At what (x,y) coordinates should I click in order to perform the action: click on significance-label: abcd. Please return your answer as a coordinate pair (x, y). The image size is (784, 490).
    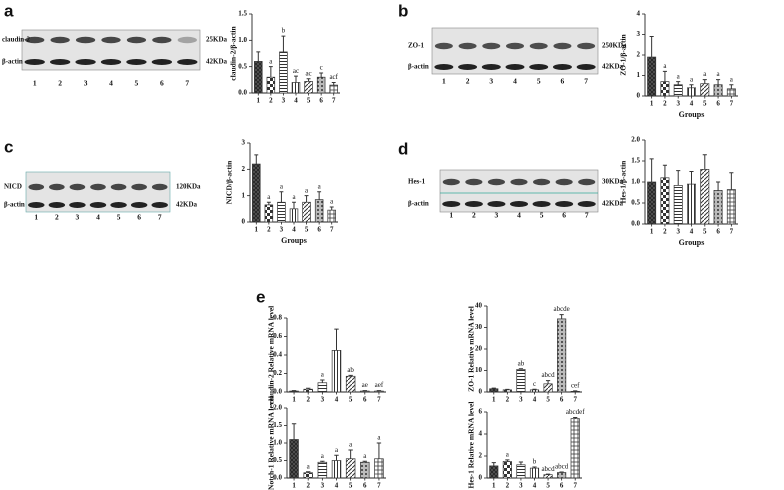
    Looking at the image, I should click on (548, 469).